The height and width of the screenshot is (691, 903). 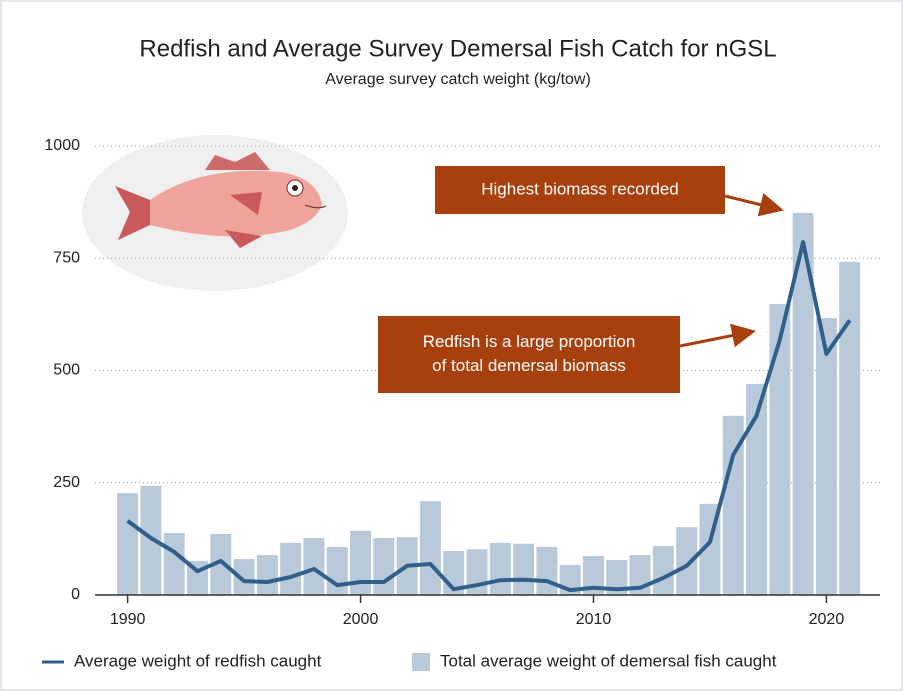 What do you see at coordinates (361, 619) in the screenshot?
I see `x-tick-label: 2000` at bounding box center [361, 619].